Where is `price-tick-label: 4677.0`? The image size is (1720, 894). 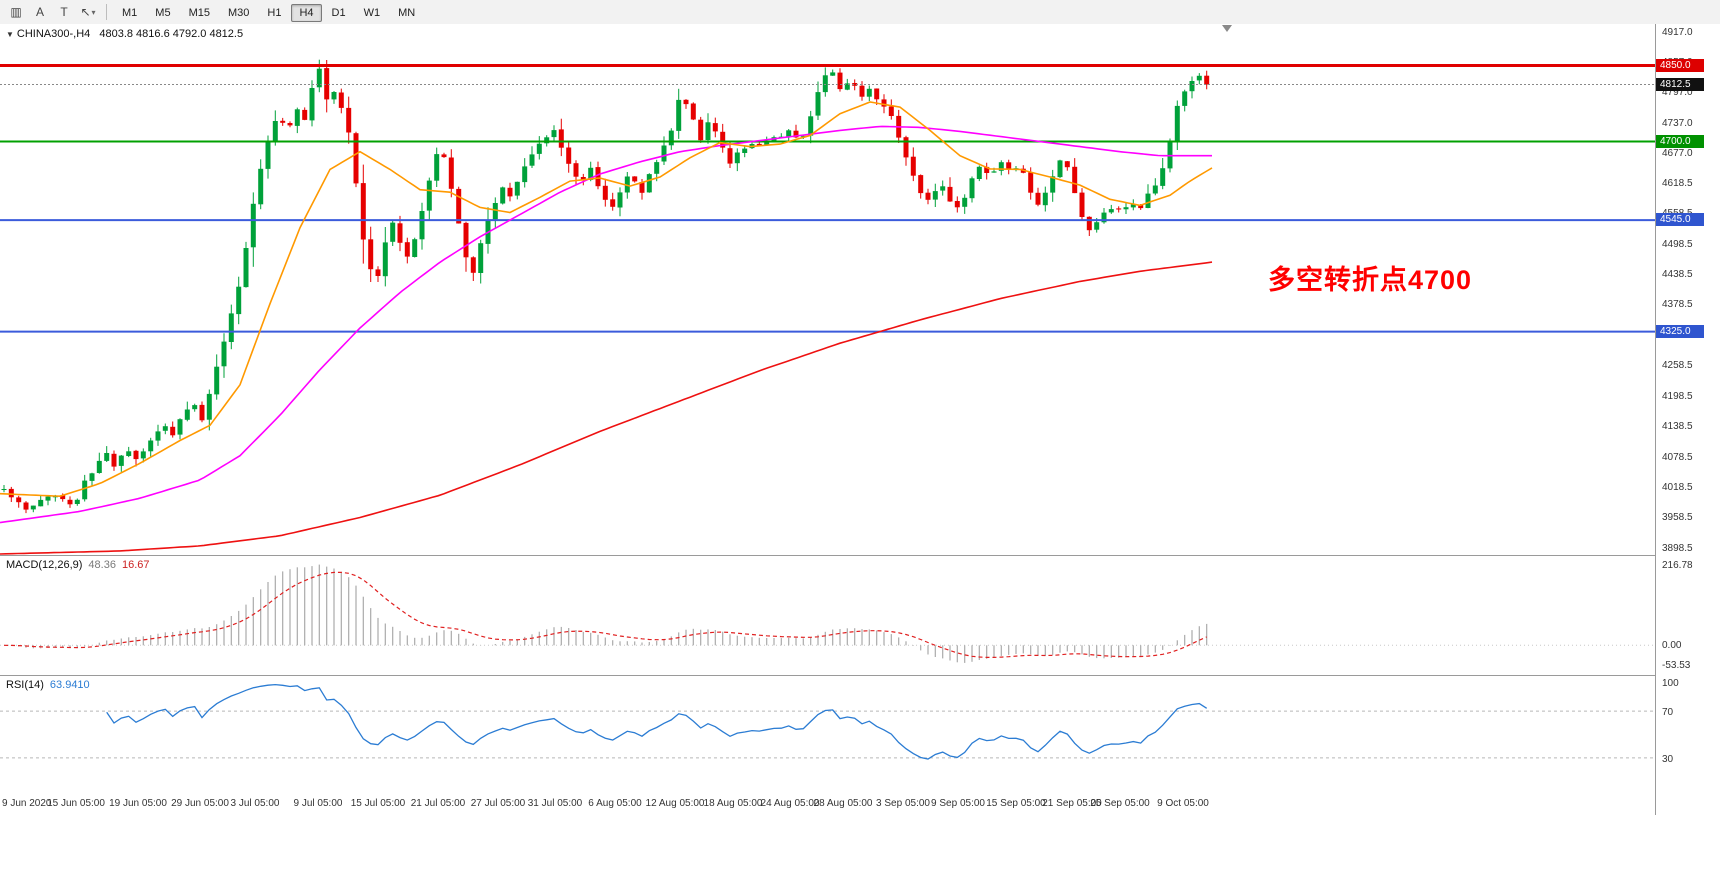
price-tick-label: 4677.0 is located at coordinates (1677, 154).